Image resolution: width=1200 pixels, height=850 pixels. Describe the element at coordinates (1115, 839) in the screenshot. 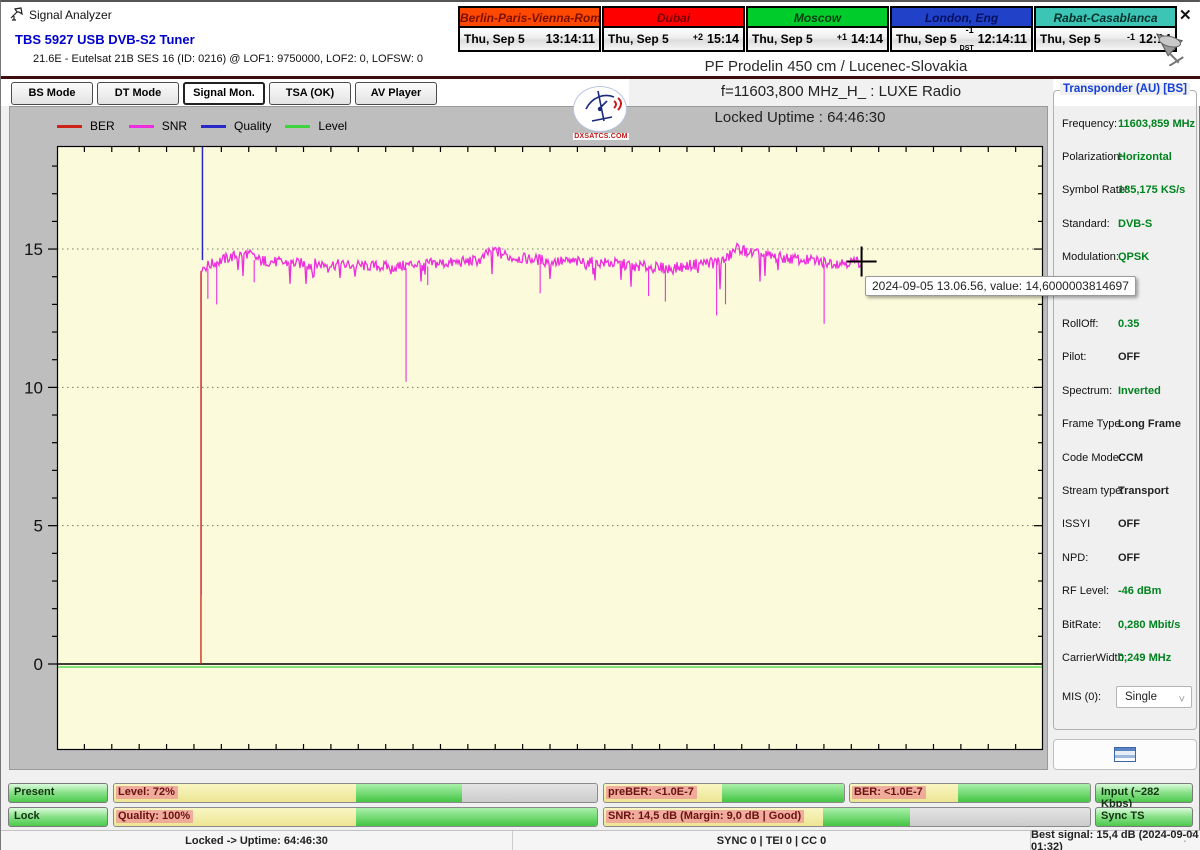

I see `status-best-signal: Best signal: 15,4 dB (2024-09-04 01:32)` at that location.